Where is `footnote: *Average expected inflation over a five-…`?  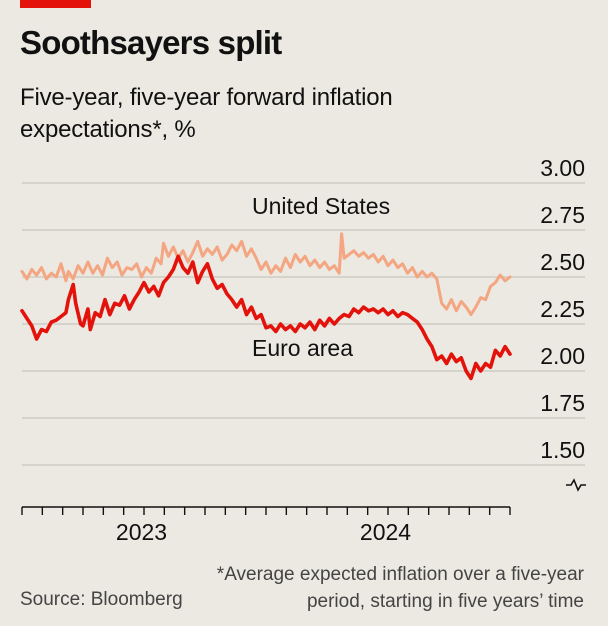 footnote: *Average expected inflation over a five-… is located at coordinates (400, 588).